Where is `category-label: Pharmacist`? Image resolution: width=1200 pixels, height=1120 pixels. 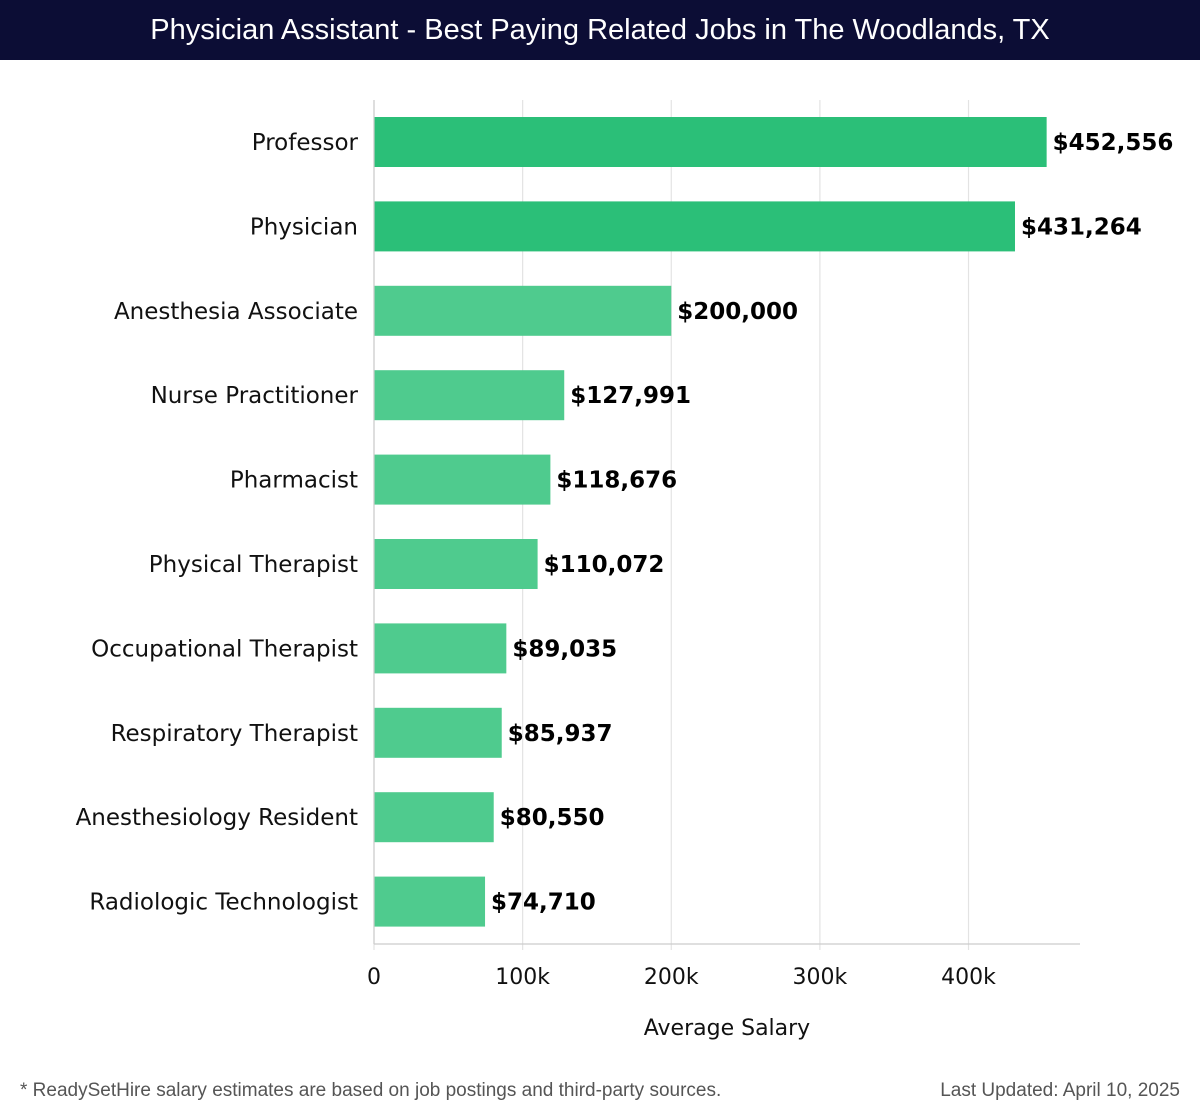
category-label: Pharmacist is located at coordinates (294, 481).